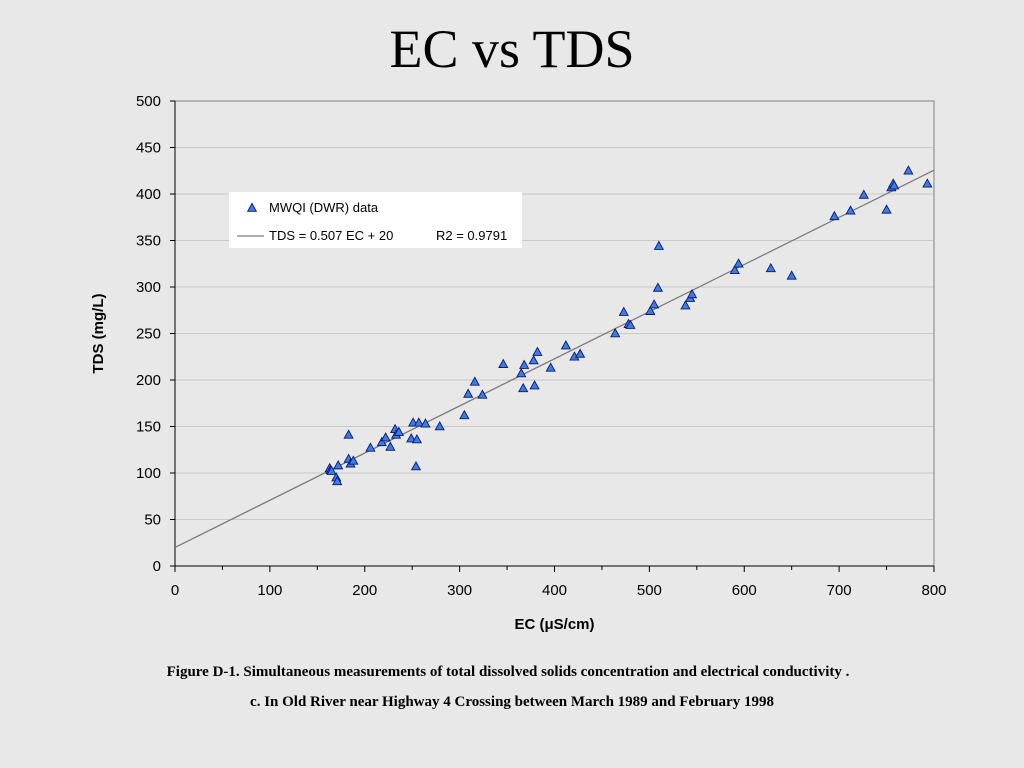 The width and height of the screenshot is (1024, 768). I want to click on y-tick-label: 150, so click(148, 427).